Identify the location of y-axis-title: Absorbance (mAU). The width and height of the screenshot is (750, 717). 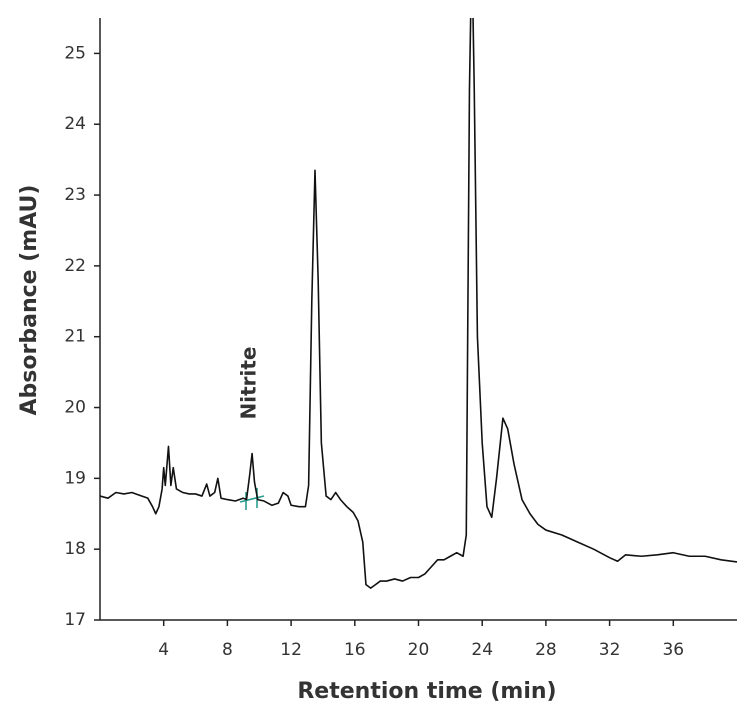
(29, 300).